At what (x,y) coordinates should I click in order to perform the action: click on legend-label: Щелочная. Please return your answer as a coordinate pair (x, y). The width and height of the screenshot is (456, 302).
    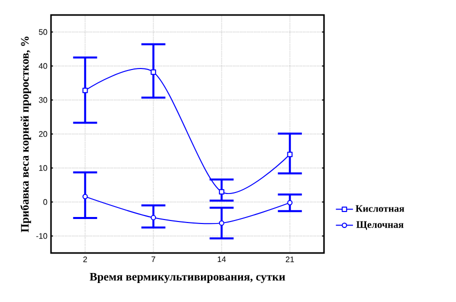
    Looking at the image, I should click on (380, 225).